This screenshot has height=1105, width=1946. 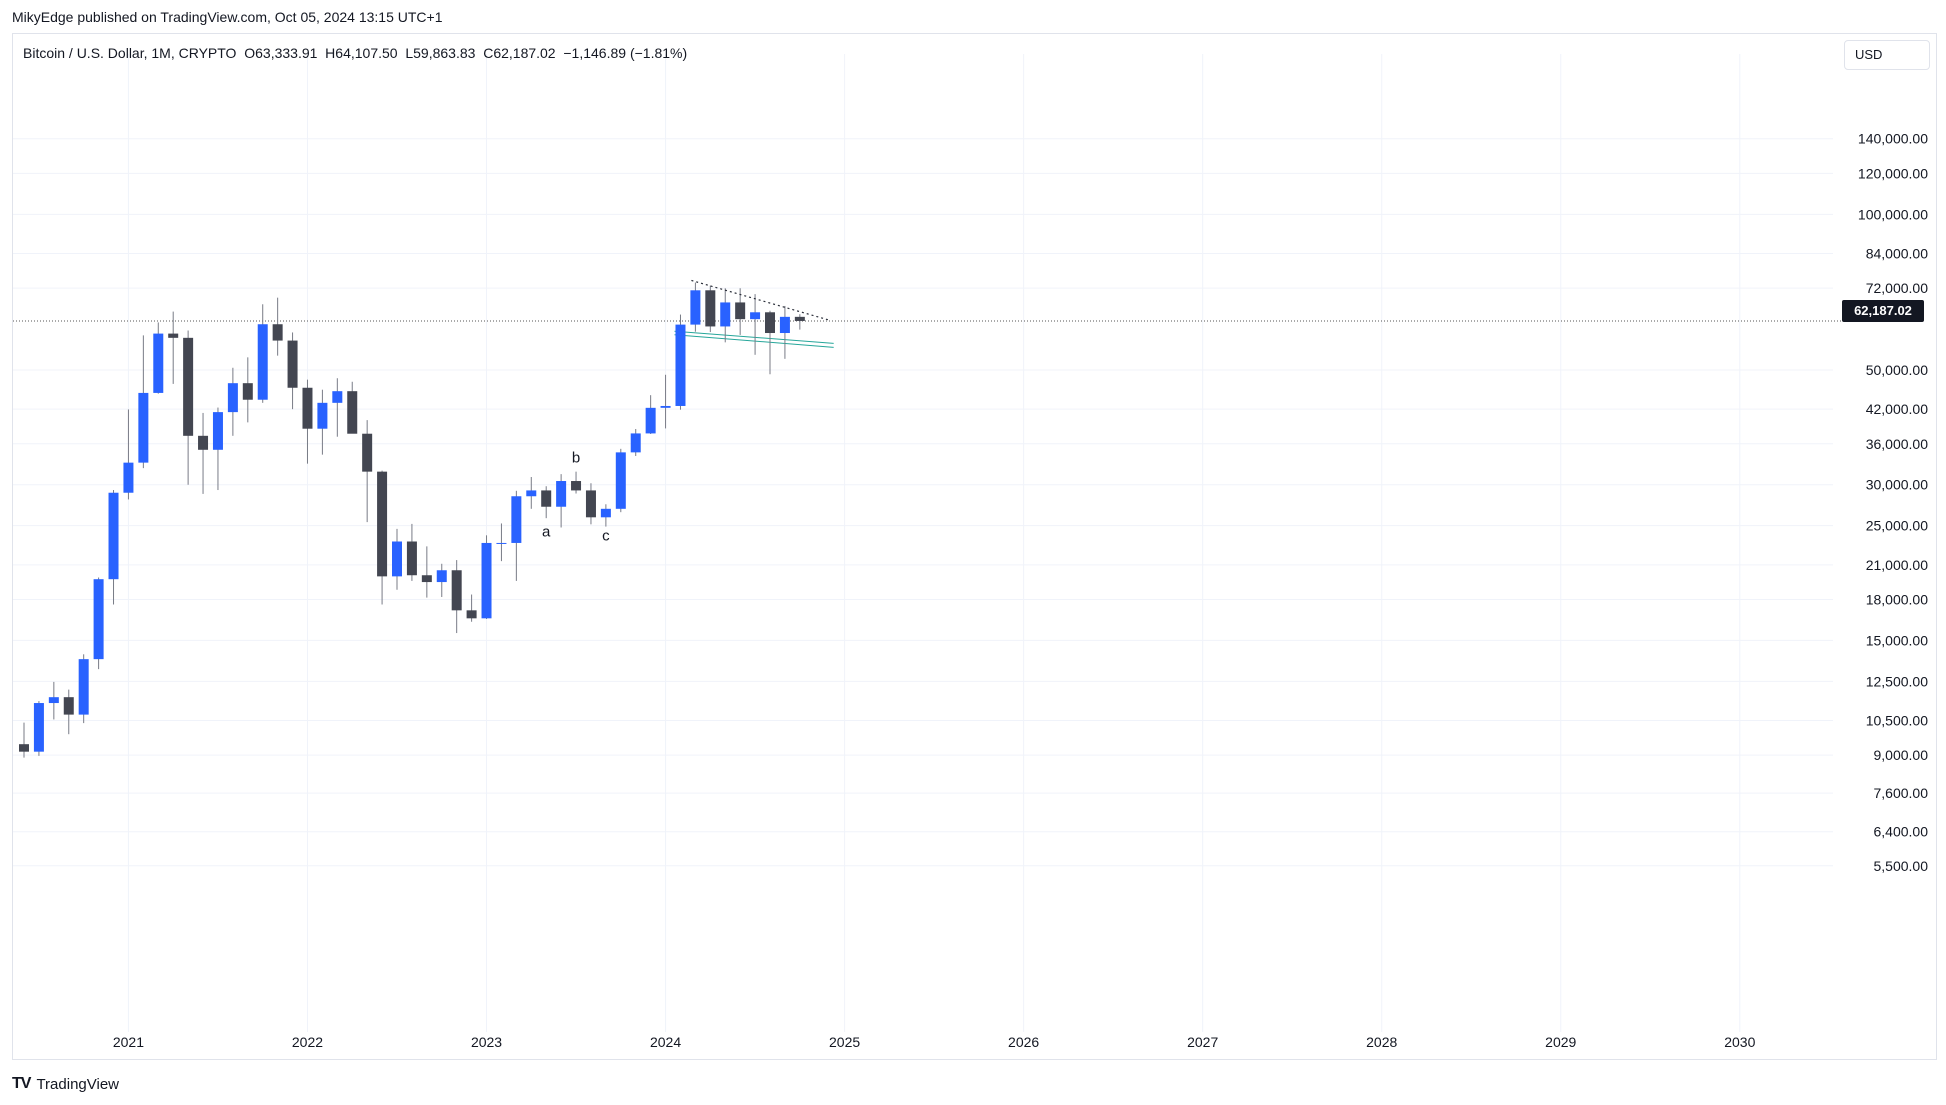 What do you see at coordinates (1381, 1042) in the screenshot?
I see `x-tick-label: 2028` at bounding box center [1381, 1042].